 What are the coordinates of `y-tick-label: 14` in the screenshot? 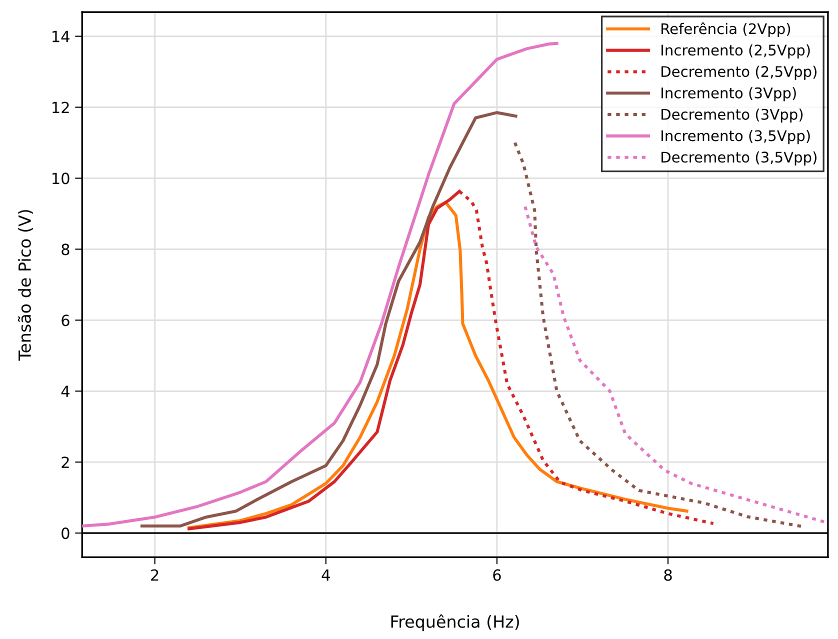 It's located at (61, 36).